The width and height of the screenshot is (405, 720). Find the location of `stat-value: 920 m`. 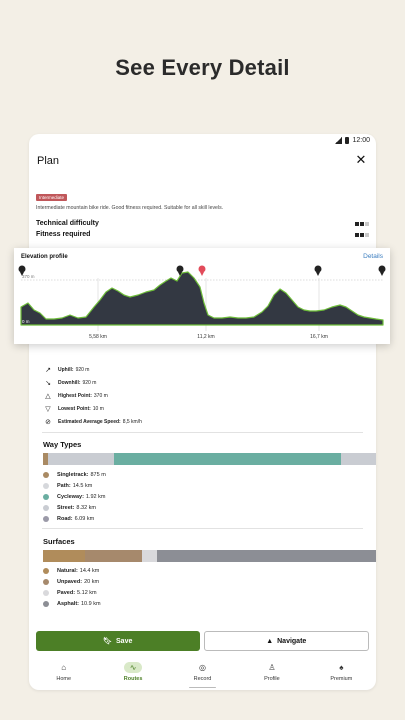

stat-value: 920 m is located at coordinates (82, 369).